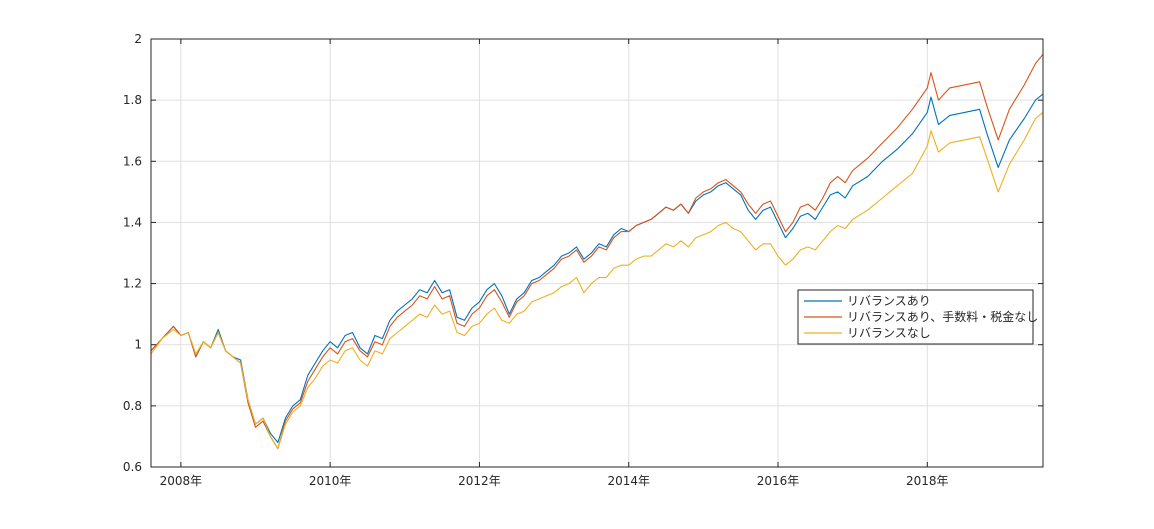  What do you see at coordinates (132, 100) in the screenshot?
I see `y-tick-label: 1.8` at bounding box center [132, 100].